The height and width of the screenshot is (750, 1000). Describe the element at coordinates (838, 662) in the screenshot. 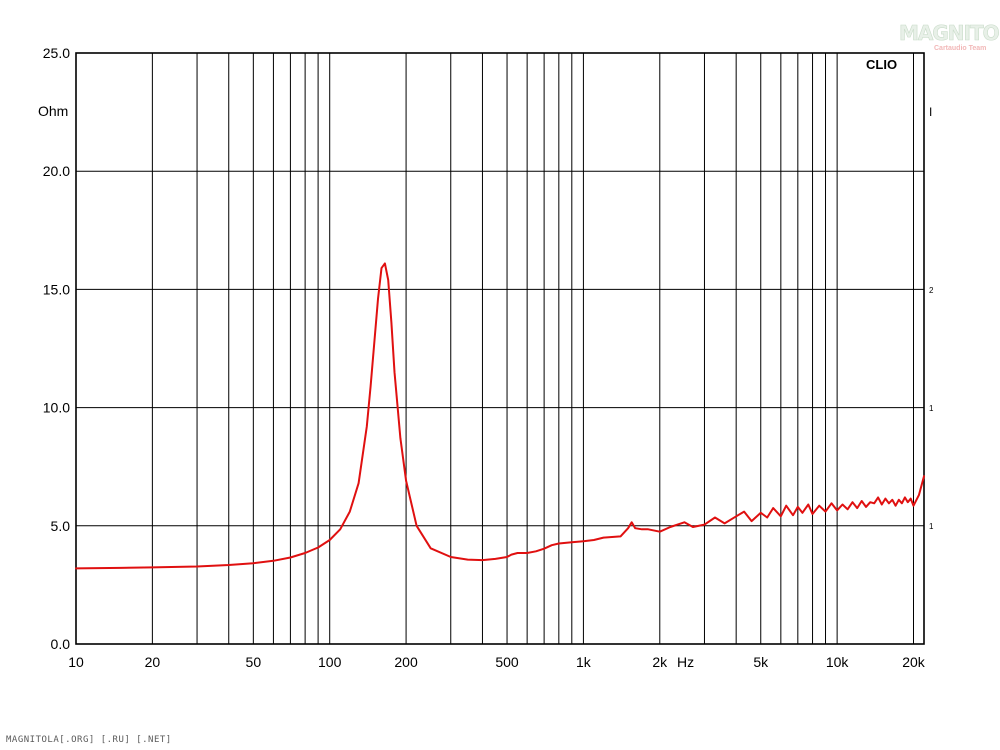

I see `x-tick-label: 10k` at that location.